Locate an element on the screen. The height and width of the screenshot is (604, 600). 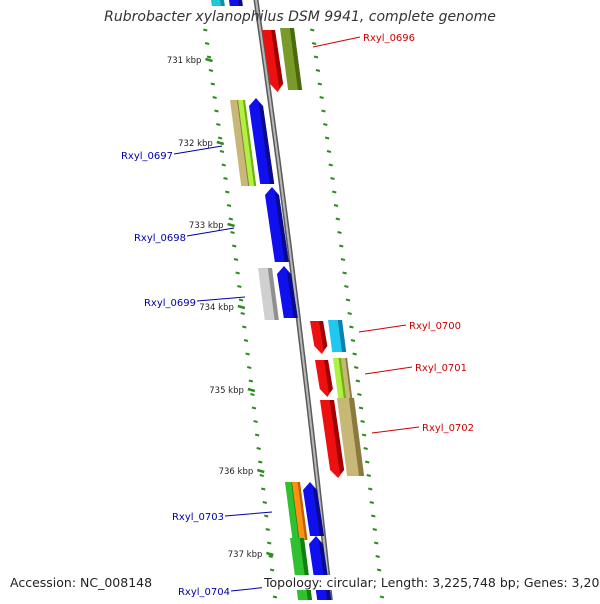
gene-rxyl-0699-blue is located at coordinates (287, 292).